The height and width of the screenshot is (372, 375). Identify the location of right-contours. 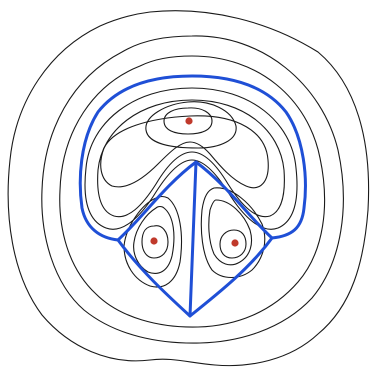
(233, 233).